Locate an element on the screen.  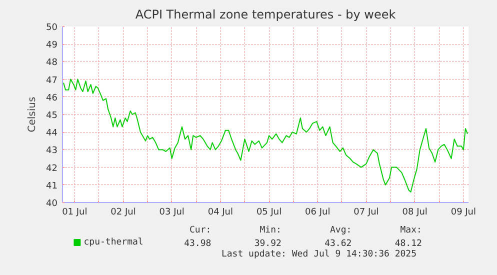
y-tick-label: 46 is located at coordinates (52, 98).